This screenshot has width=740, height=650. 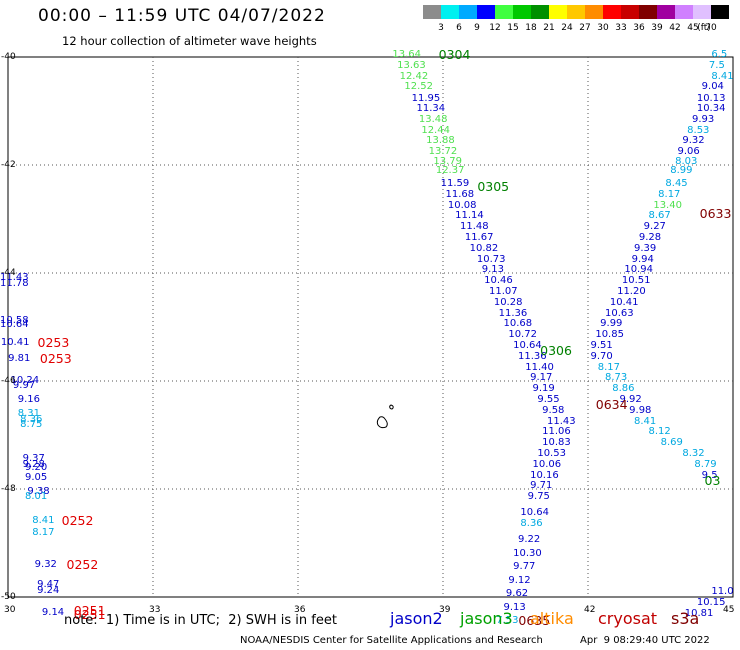 What do you see at coordinates (639, 28) in the screenshot?
I see `legend-label: 36` at bounding box center [639, 28].